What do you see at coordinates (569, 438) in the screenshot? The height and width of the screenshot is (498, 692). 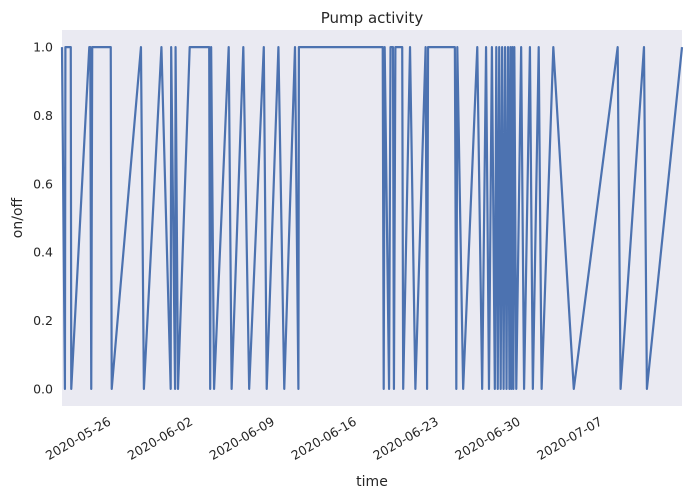 I see `x-tick-label: 2020-07-07` at bounding box center [569, 438].